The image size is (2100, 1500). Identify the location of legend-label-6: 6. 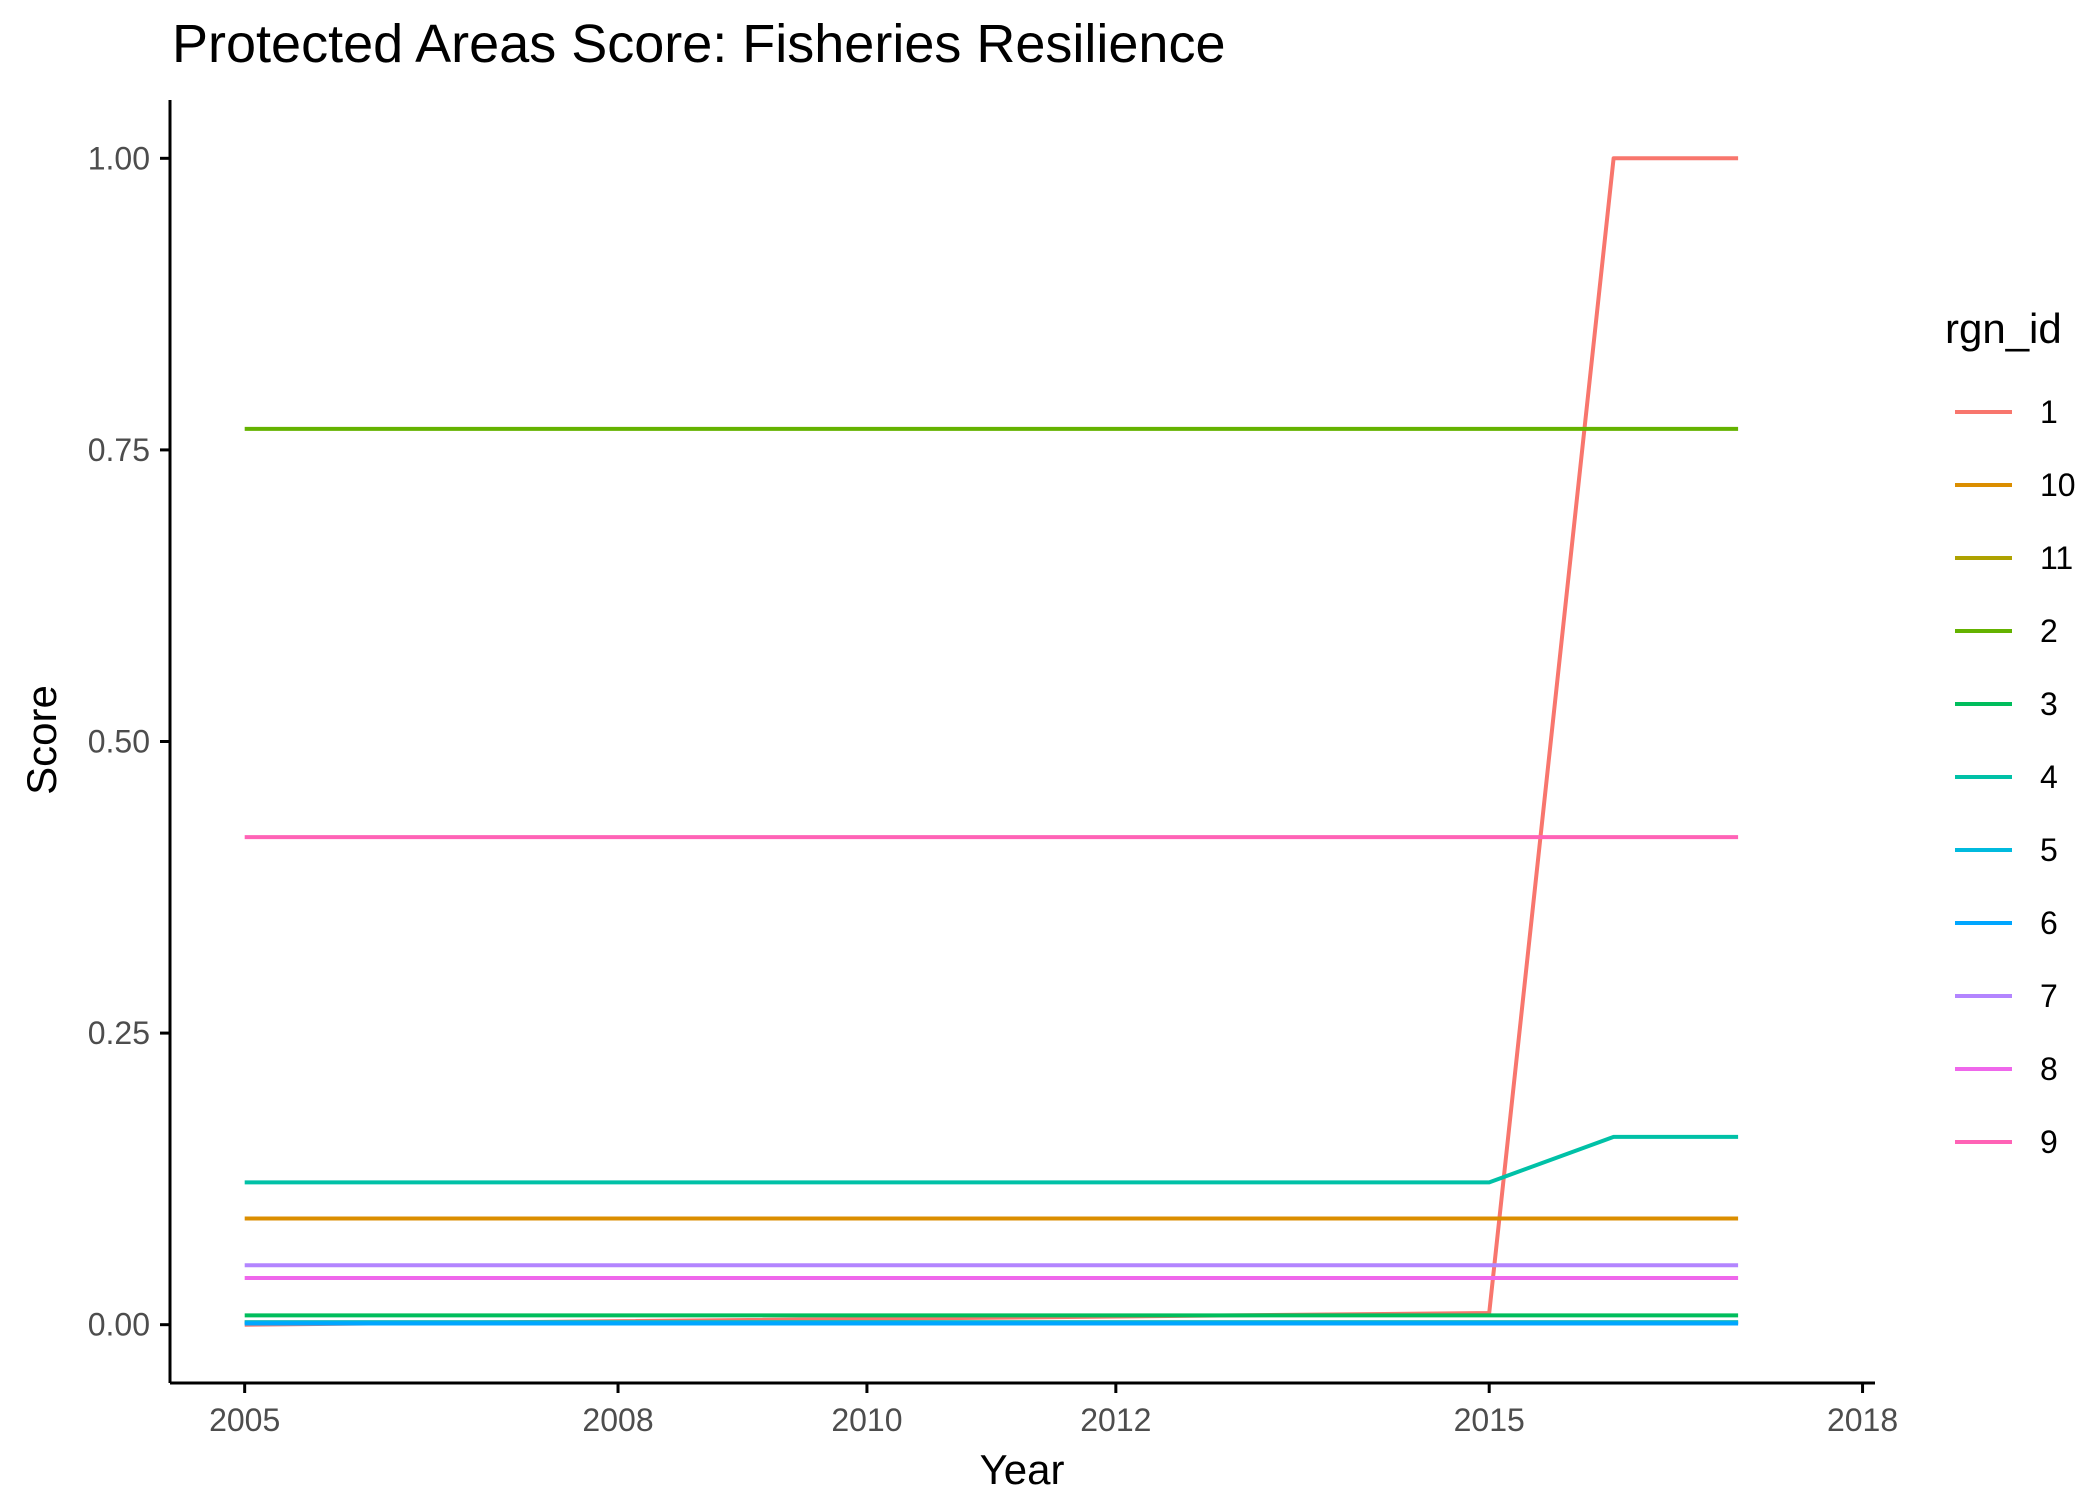
(2049, 923).